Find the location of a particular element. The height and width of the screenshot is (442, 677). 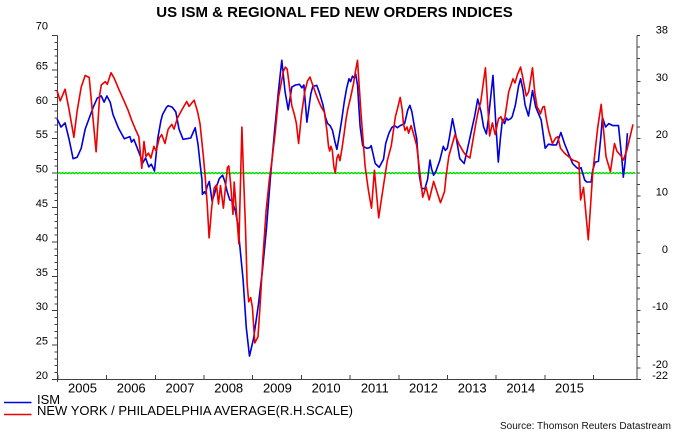

svg-text: -10 is located at coordinates (660, 307).